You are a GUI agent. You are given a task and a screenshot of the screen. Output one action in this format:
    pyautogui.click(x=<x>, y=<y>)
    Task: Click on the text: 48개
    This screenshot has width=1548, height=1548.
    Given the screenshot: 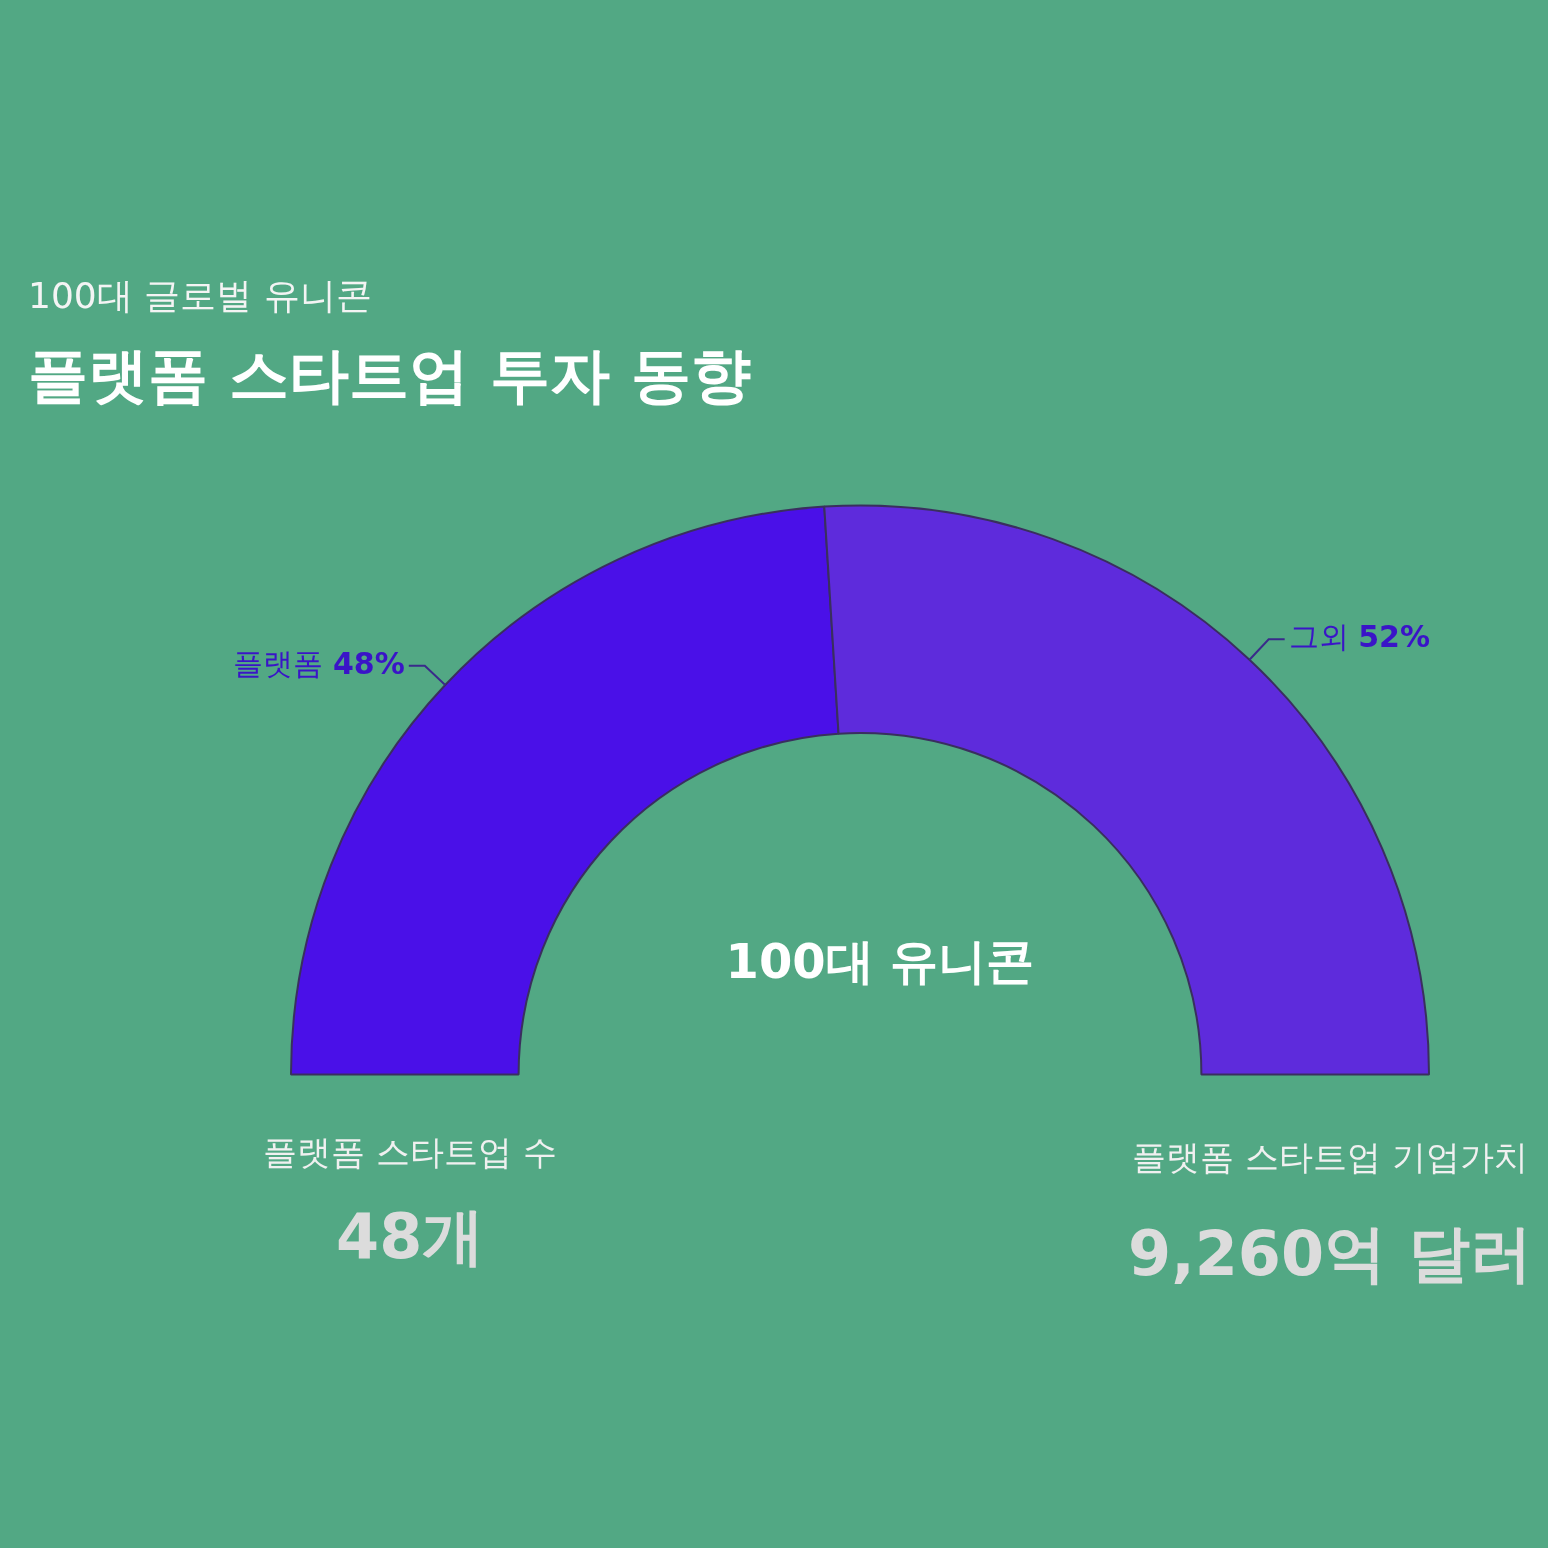 What is the action you would take?
    pyautogui.click(x=410, y=1237)
    